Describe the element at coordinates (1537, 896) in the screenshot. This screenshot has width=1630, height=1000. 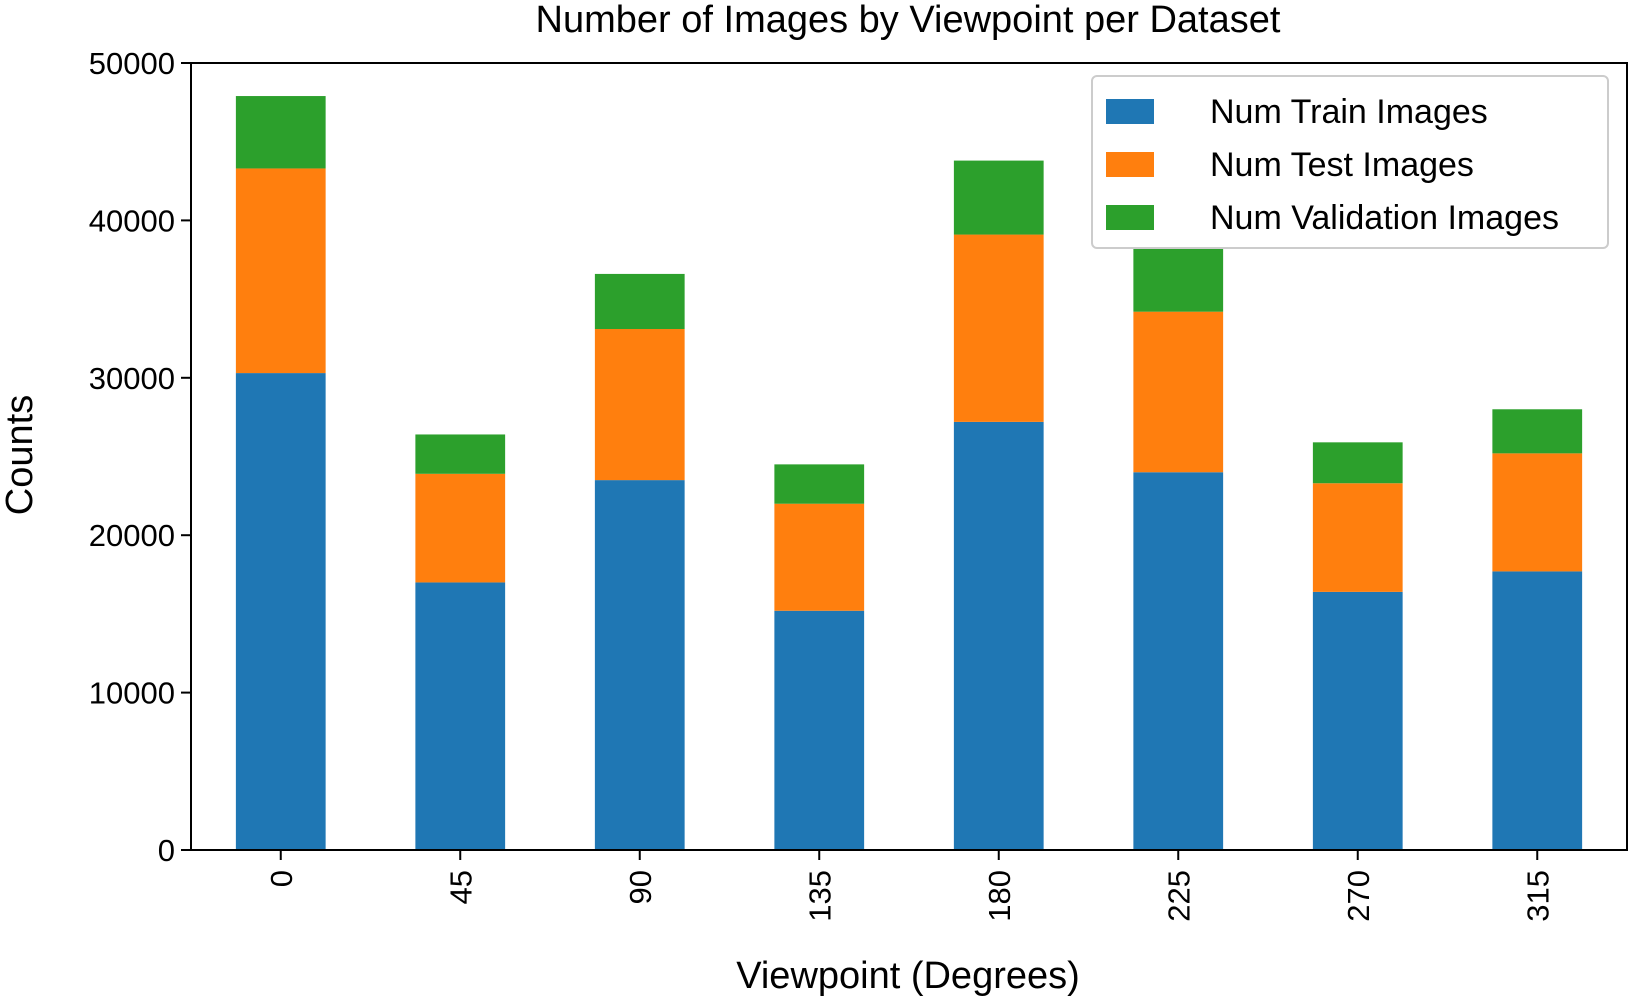
I see `x-tick-label-7: 315` at that location.